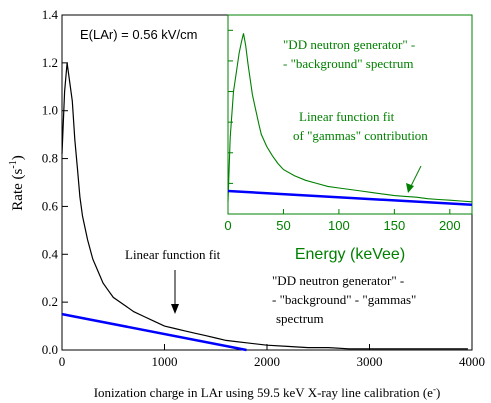 The image size is (491, 403). I want to click on linear-fit-arrow-head, so click(175, 309).